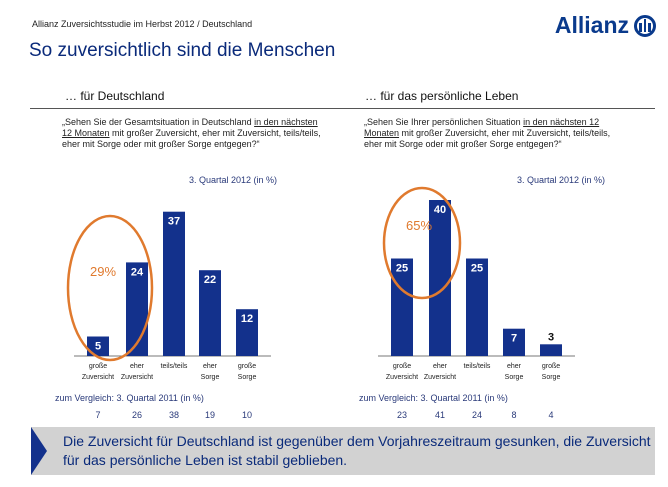 This screenshot has width=668, height=487. I want to click on period-personal: 3. Quartal 2012 (in %), so click(561, 180).